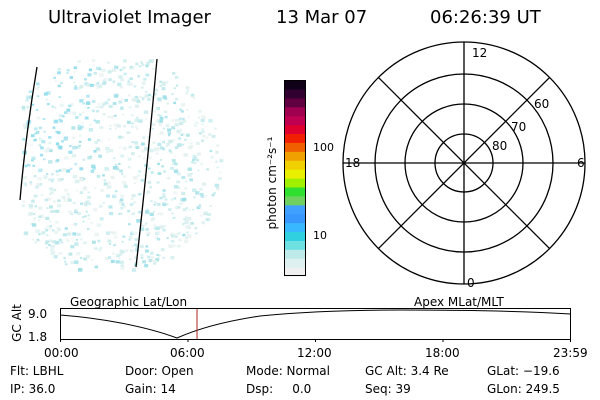  What do you see at coordinates (146, 163) in the screenshot?
I see `terminator-line-right` at bounding box center [146, 163].